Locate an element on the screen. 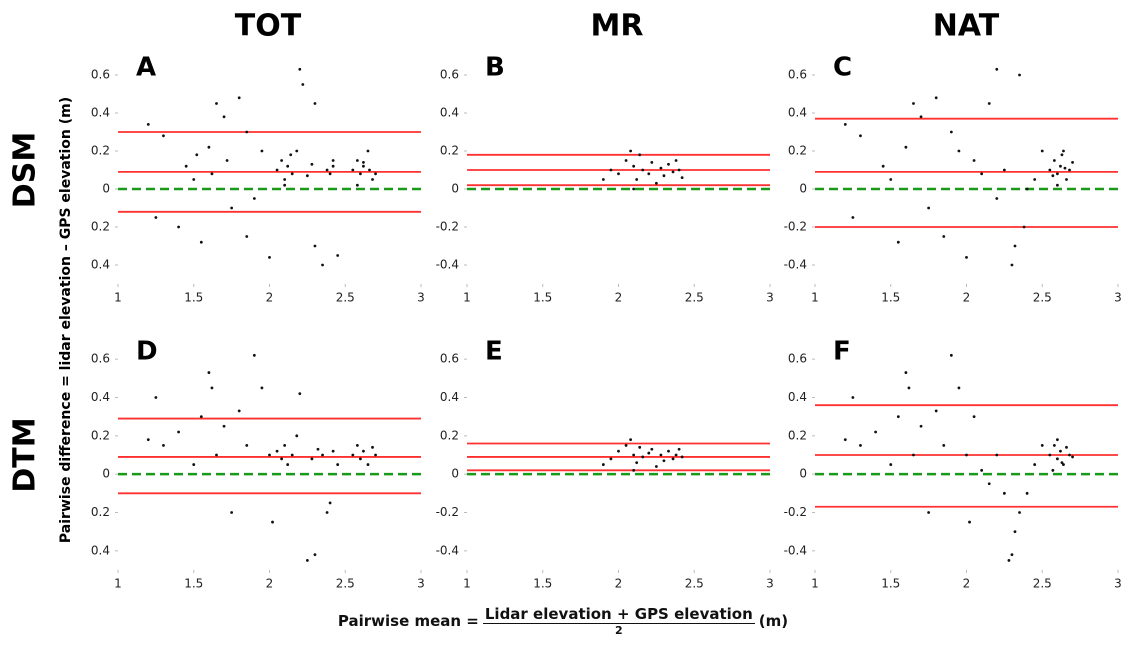  column-title: NAT is located at coordinates (966, 26).